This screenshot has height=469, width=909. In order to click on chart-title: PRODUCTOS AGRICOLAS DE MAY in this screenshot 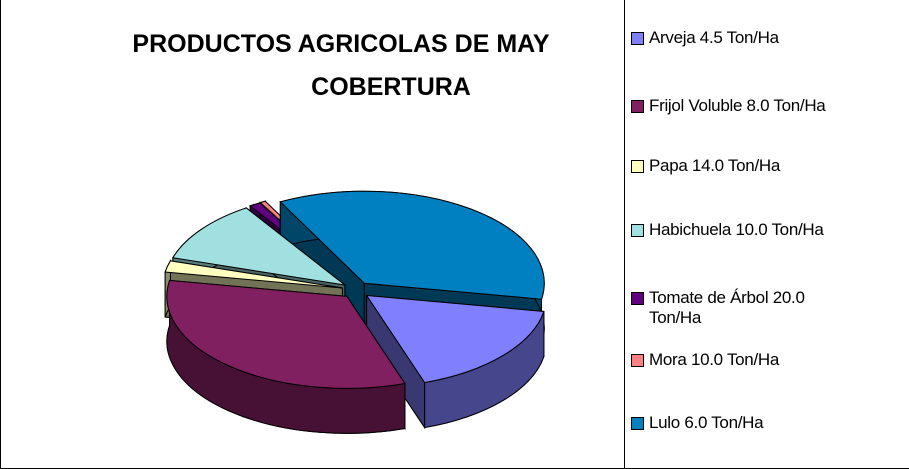, I will do `click(341, 44)`.